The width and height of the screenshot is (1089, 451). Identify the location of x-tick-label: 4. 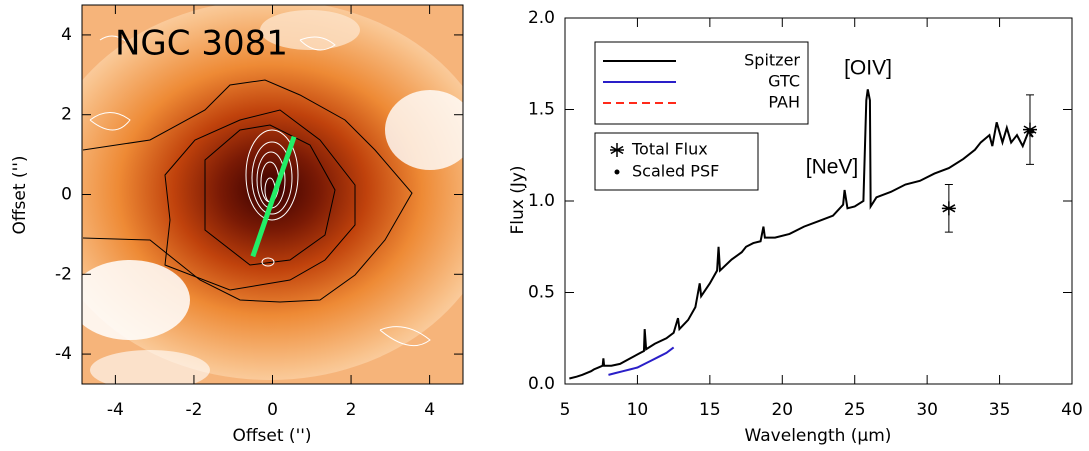
(429, 410).